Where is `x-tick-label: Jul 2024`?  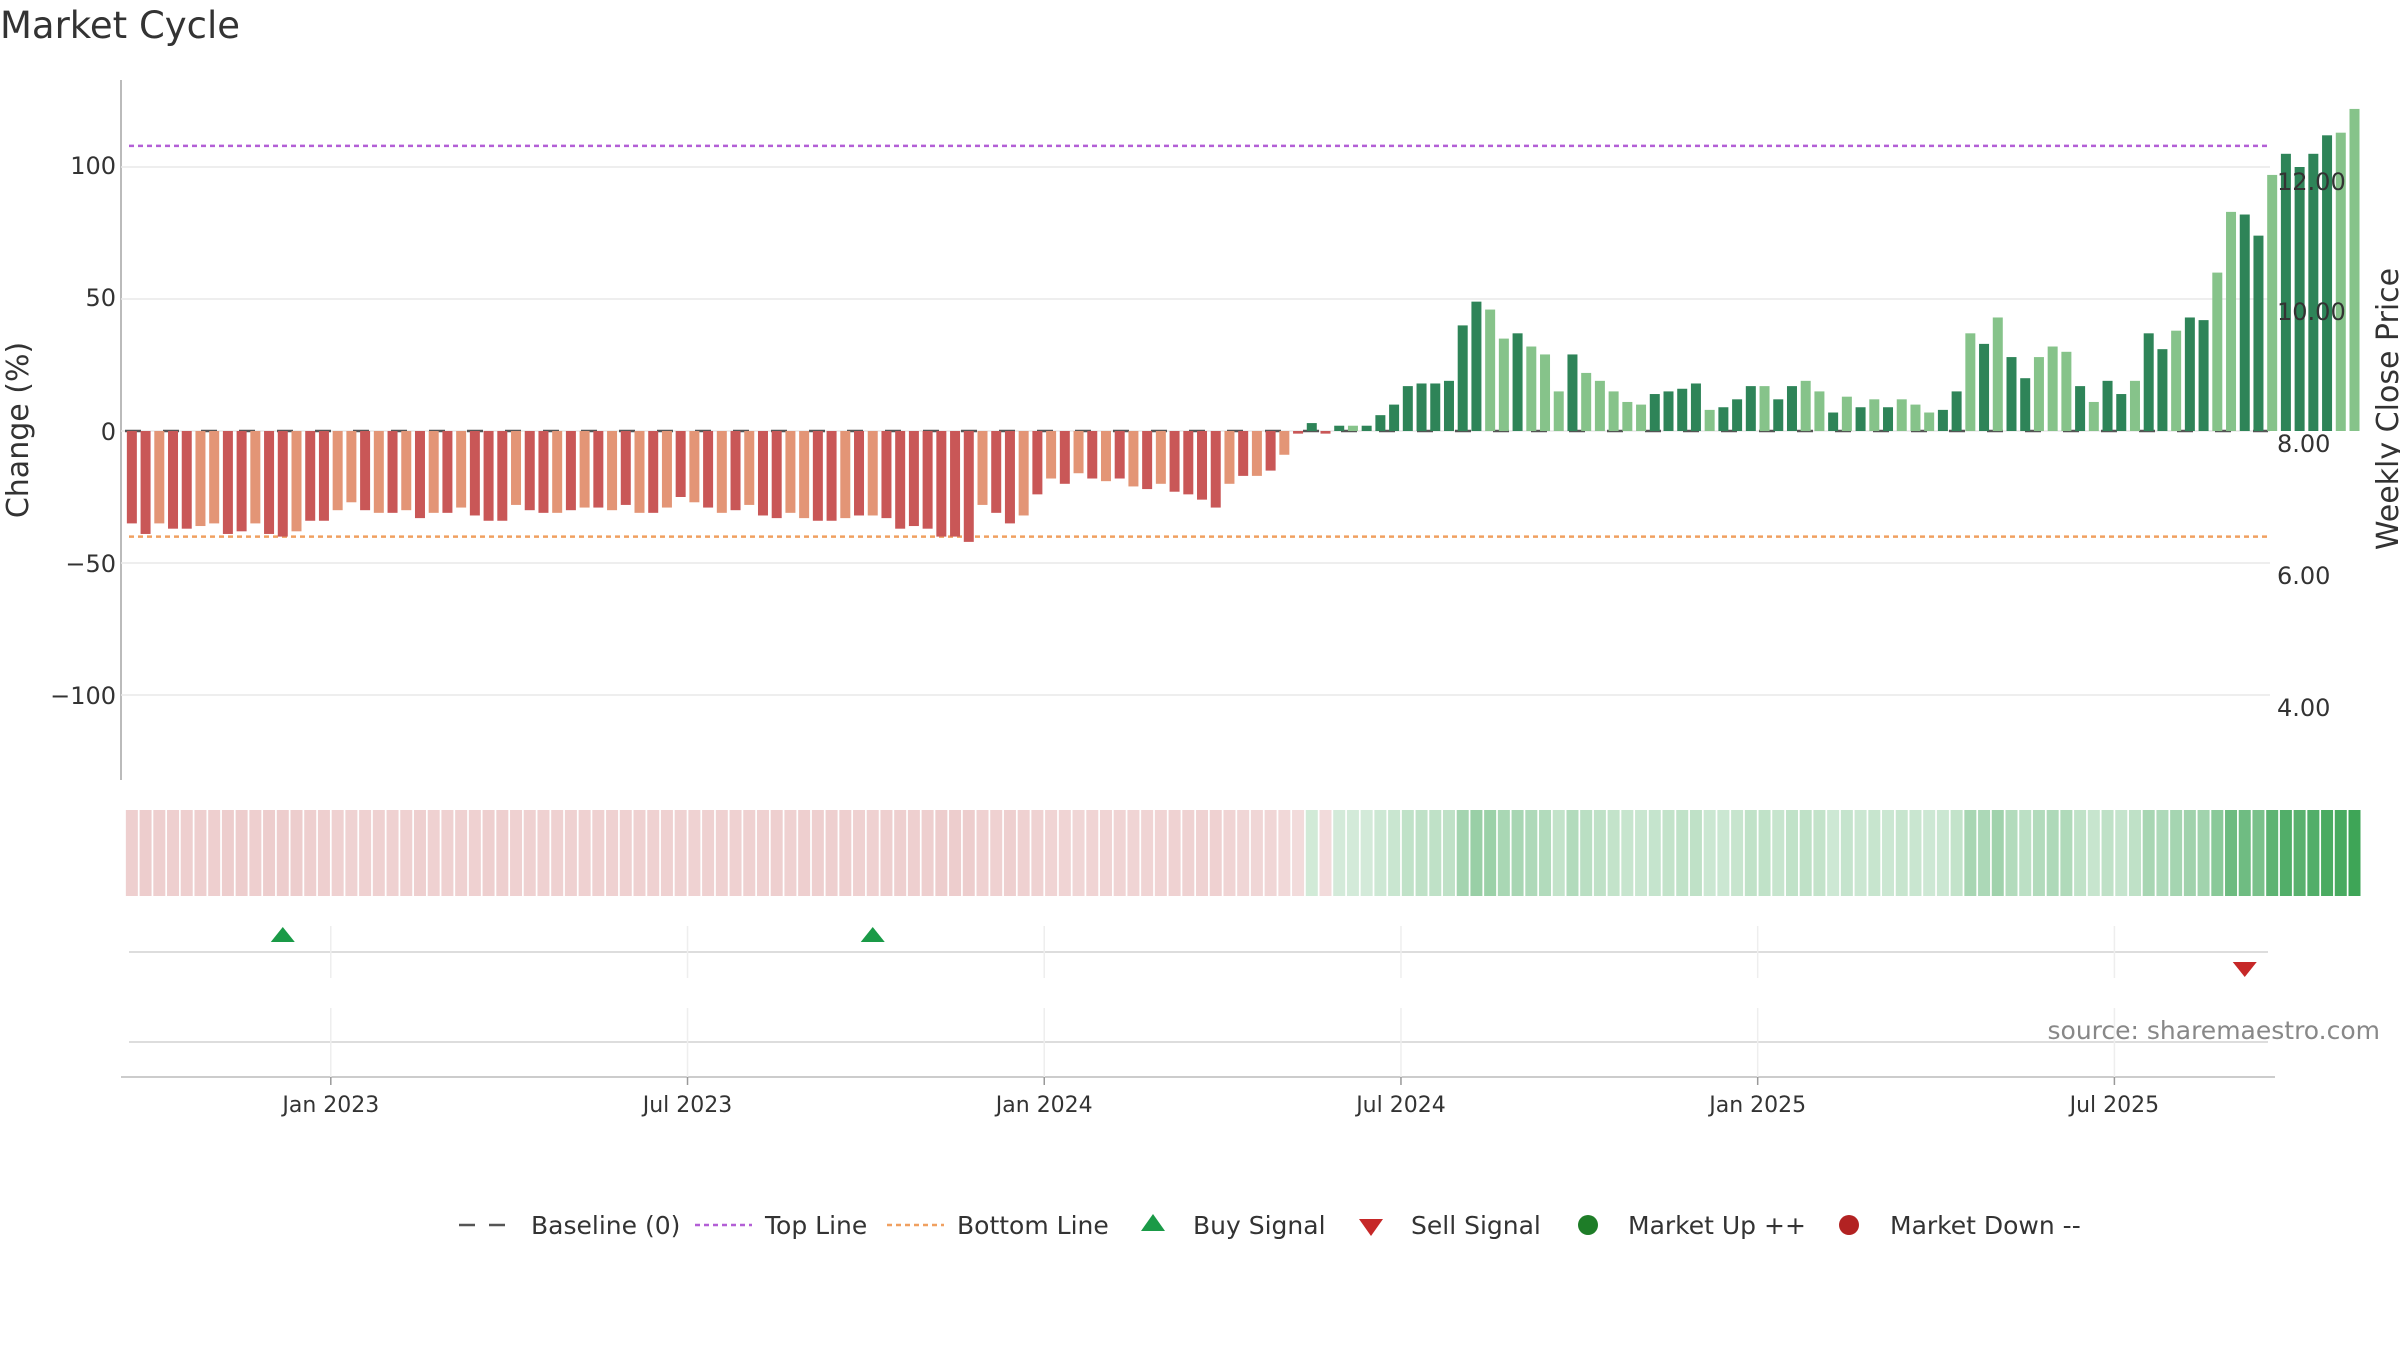 x-tick-label: Jul 2024 is located at coordinates (1400, 1105).